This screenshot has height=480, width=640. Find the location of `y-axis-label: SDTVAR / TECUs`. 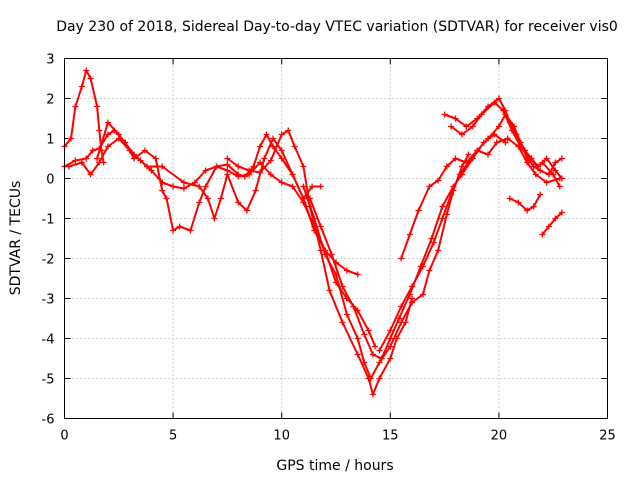

y-axis-label: SDTVAR / TECUs is located at coordinates (16, 238).